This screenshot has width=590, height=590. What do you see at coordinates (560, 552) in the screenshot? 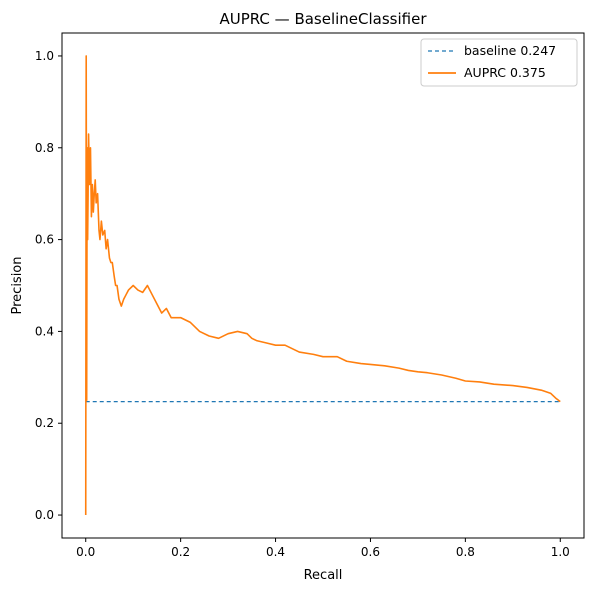
I see `x-tick-label: 1.0` at bounding box center [560, 552].